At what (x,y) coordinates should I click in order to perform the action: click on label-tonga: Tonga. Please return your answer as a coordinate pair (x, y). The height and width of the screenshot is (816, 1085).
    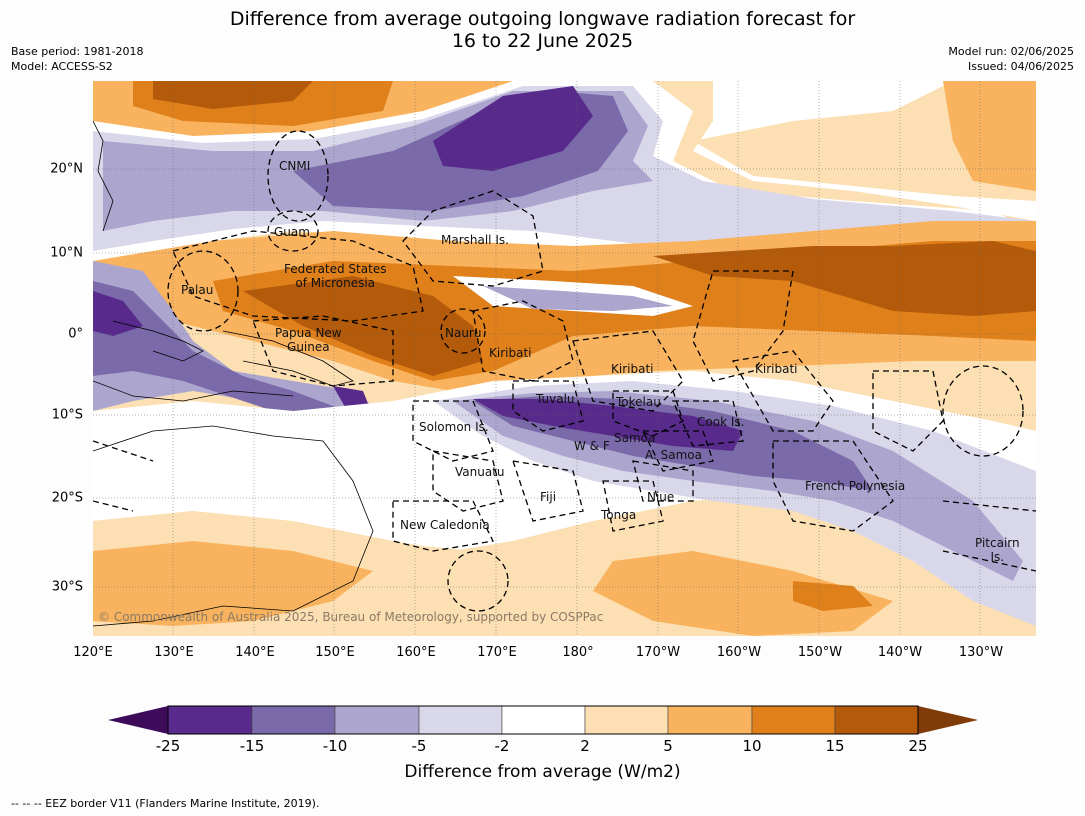
    Looking at the image, I should click on (619, 515).